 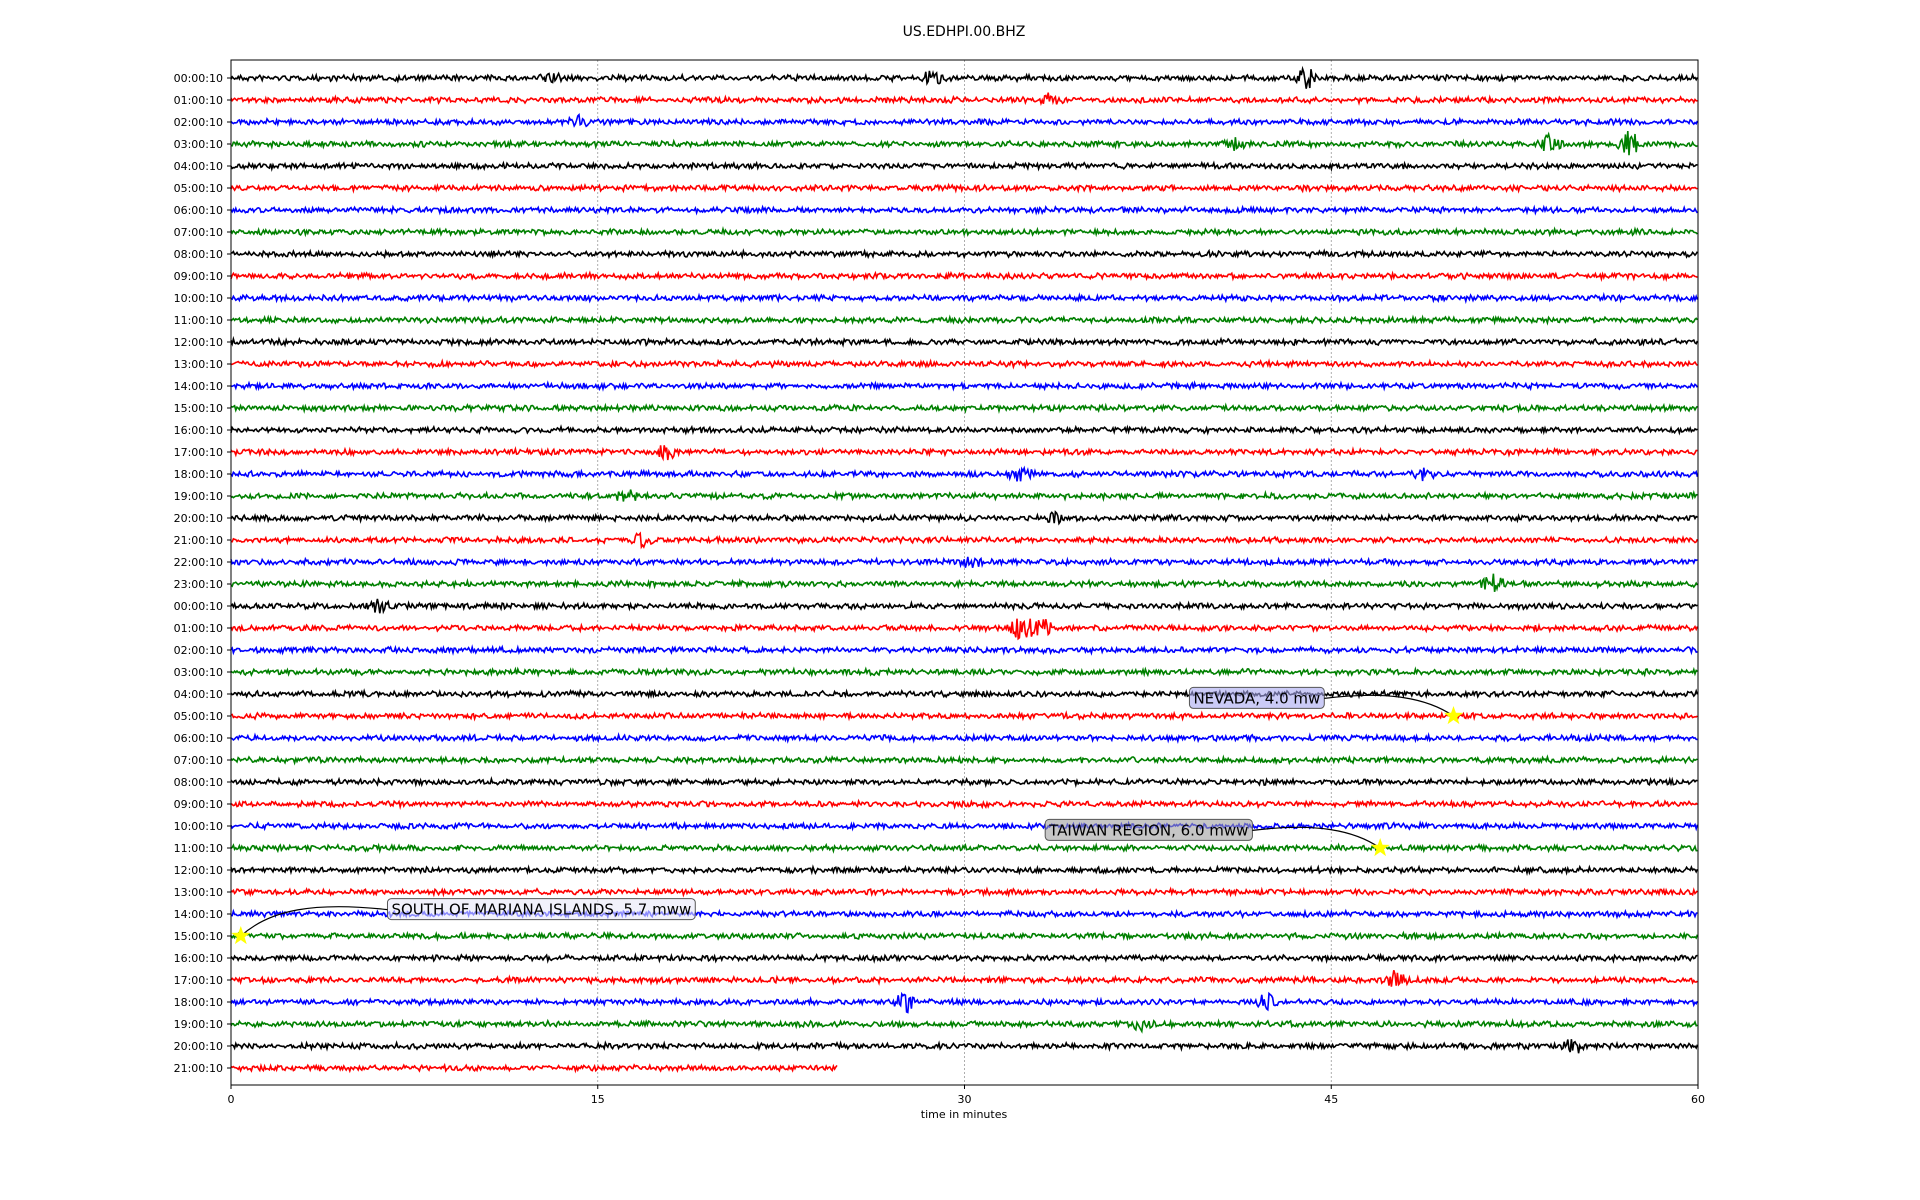 What do you see at coordinates (1331, 1099) in the screenshot?
I see `x-tick-label: 45` at bounding box center [1331, 1099].